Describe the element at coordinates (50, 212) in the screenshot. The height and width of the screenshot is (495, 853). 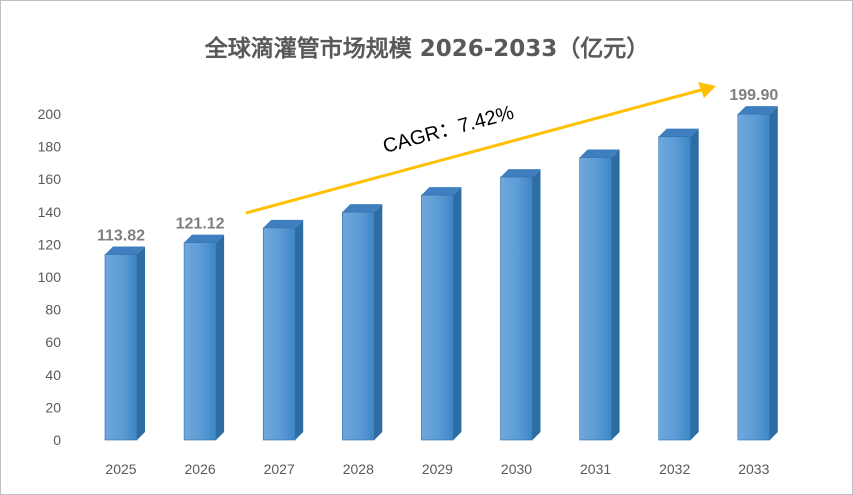
I see `y-tick-label: 140` at that location.